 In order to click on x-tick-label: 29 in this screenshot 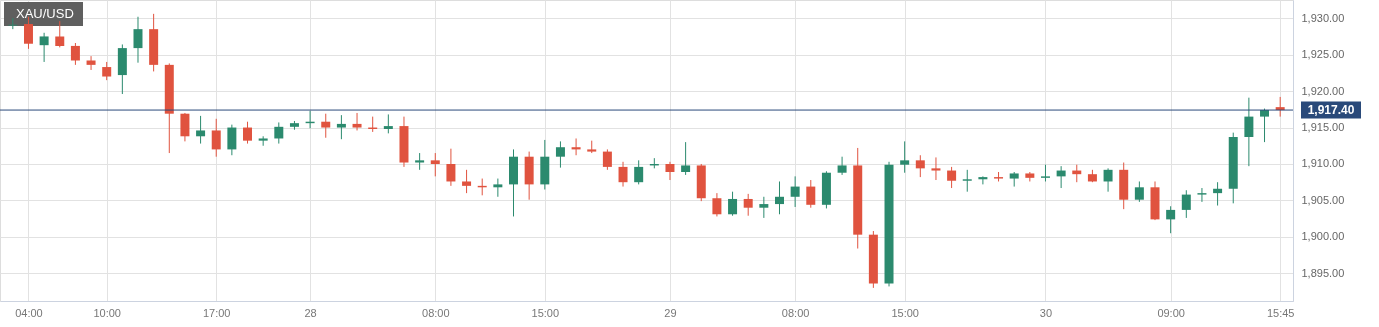, I will do `click(670, 312)`.